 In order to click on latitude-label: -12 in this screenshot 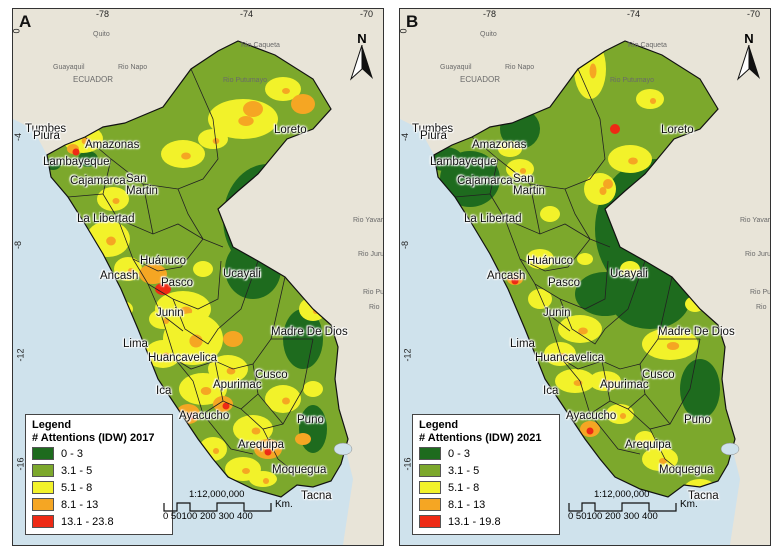, I will do `click(407, 355)`.